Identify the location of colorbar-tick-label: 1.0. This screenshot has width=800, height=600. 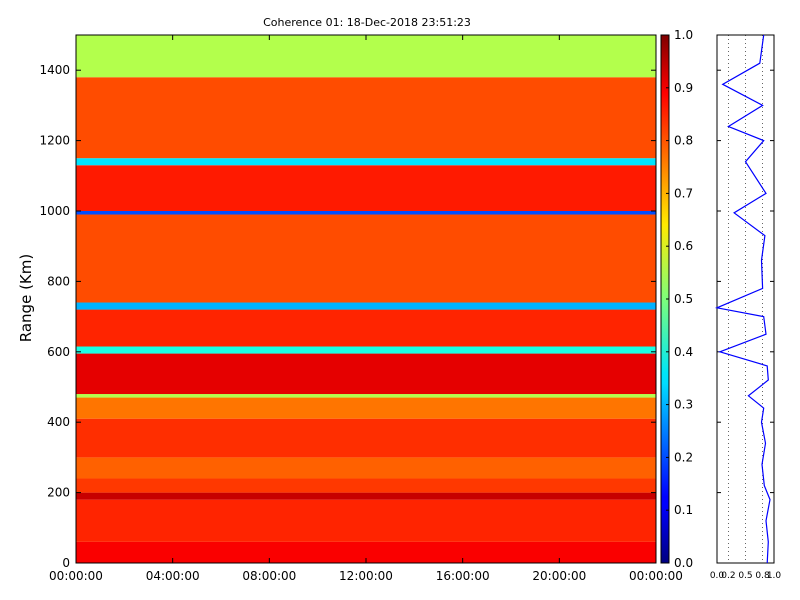
(683, 35).